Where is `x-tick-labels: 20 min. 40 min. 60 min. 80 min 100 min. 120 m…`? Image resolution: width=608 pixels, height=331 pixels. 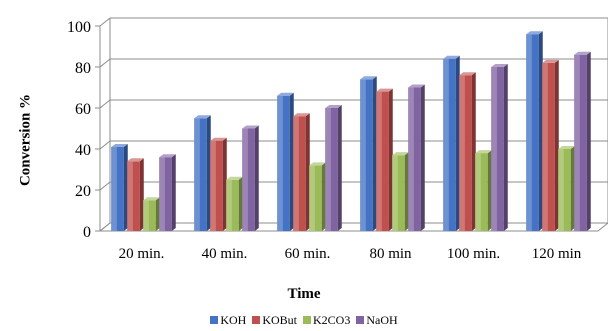 x-tick-labels: 20 min. 40 min. 60 min. 80 min 100 min. 120 m… is located at coordinates (350, 254).